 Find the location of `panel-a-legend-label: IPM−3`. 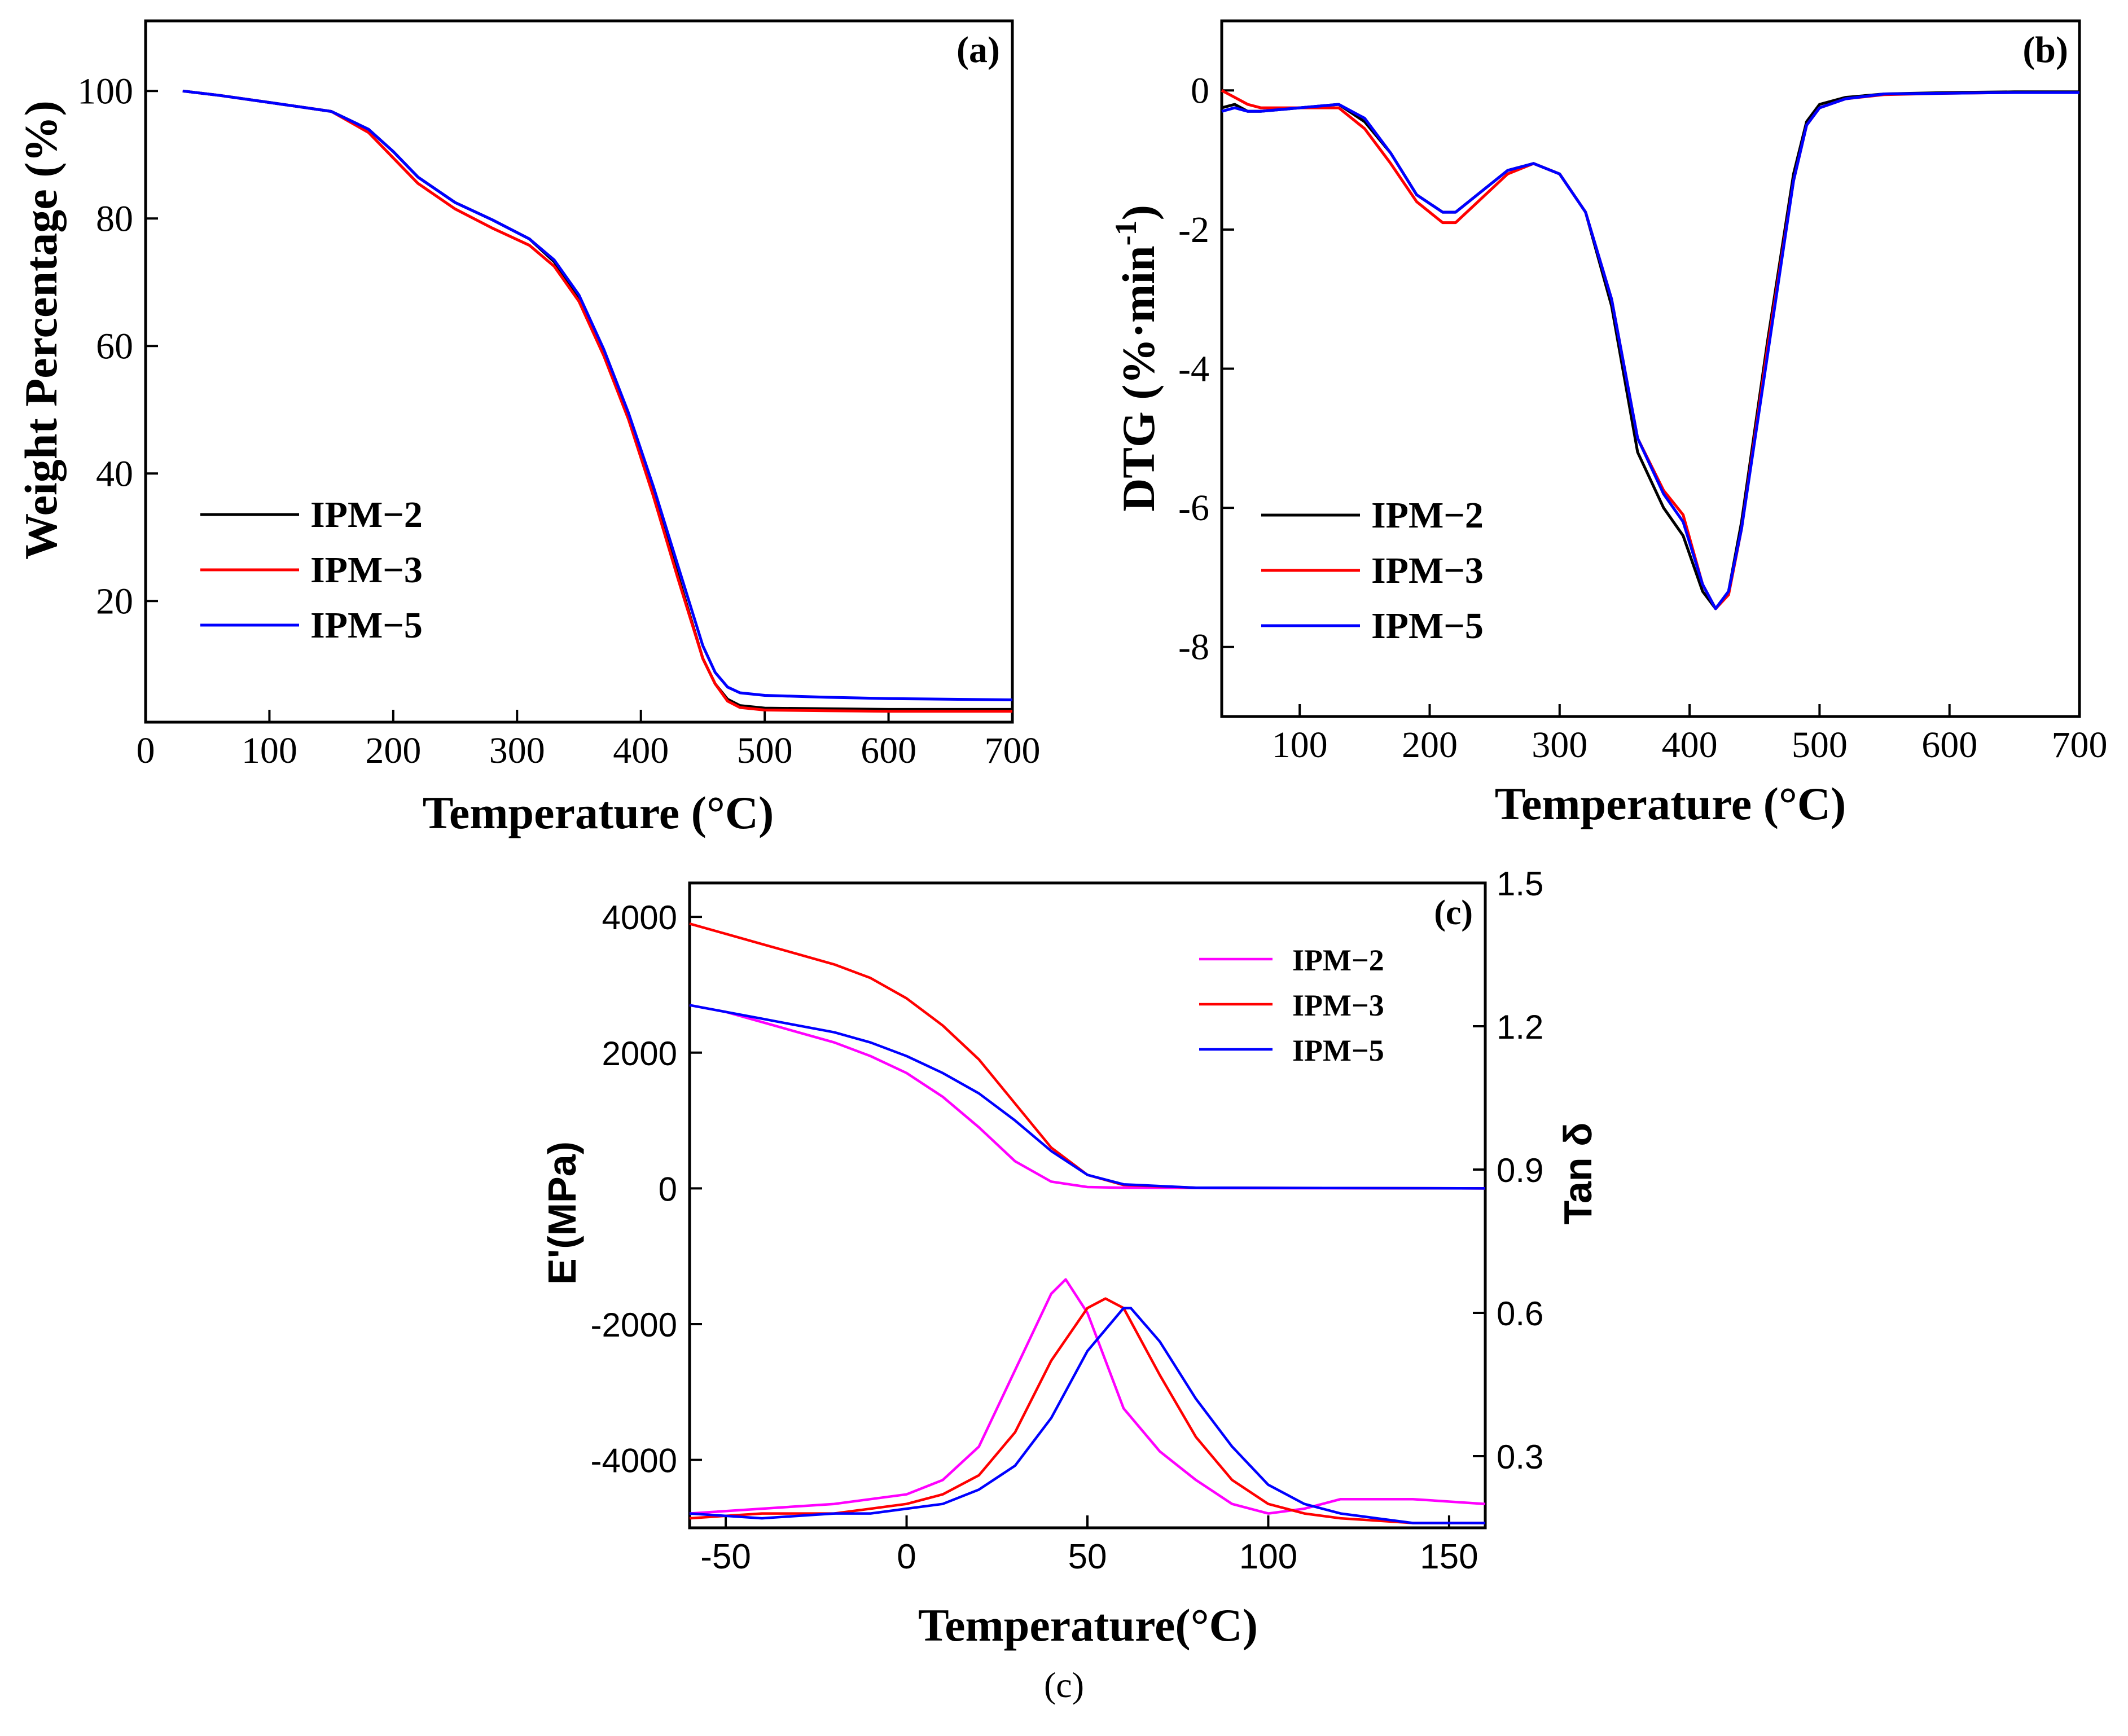

panel-a-legend-label: IPM−3 is located at coordinates (366, 570).